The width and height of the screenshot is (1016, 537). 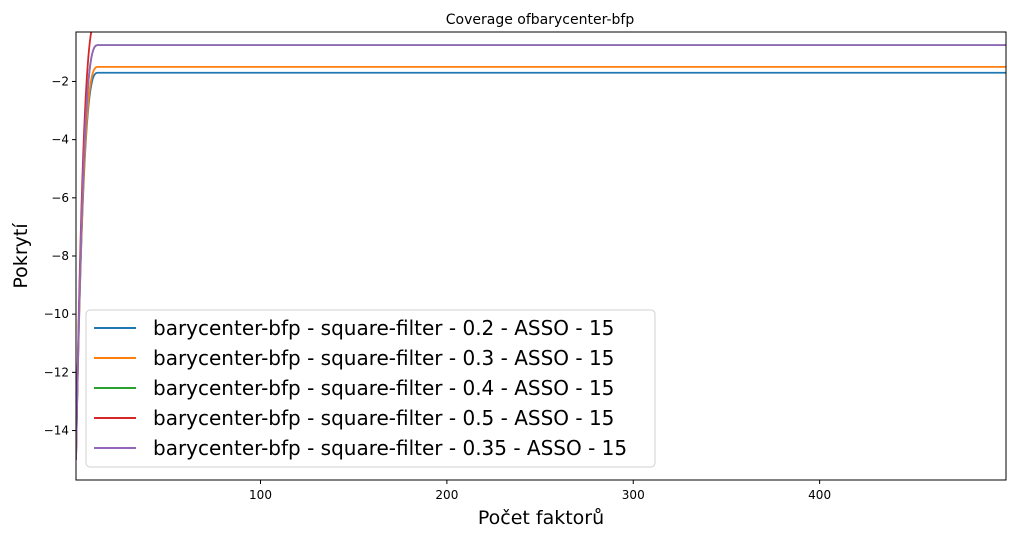 What do you see at coordinates (56, 314) in the screenshot?
I see `y-tick-label: −10` at bounding box center [56, 314].